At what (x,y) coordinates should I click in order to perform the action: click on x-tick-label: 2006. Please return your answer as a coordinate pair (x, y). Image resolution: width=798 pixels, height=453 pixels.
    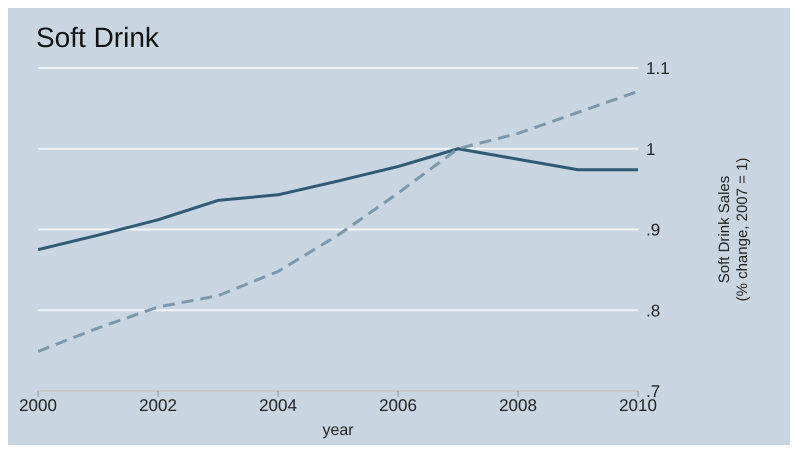
    Looking at the image, I should click on (398, 406).